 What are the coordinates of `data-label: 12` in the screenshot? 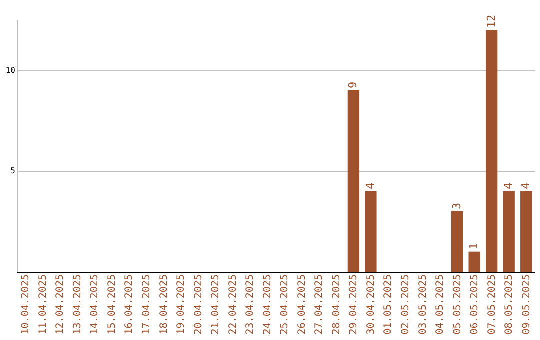 It's located at (491, 21).